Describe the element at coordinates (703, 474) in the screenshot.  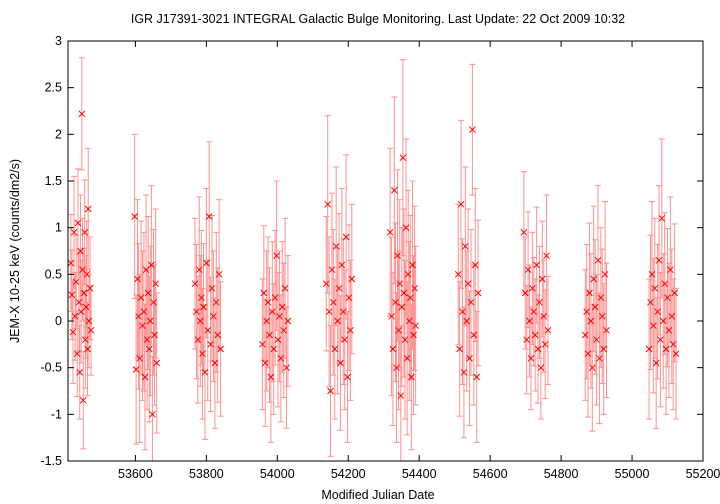
I see `x-tick-label: 55200` at that location.